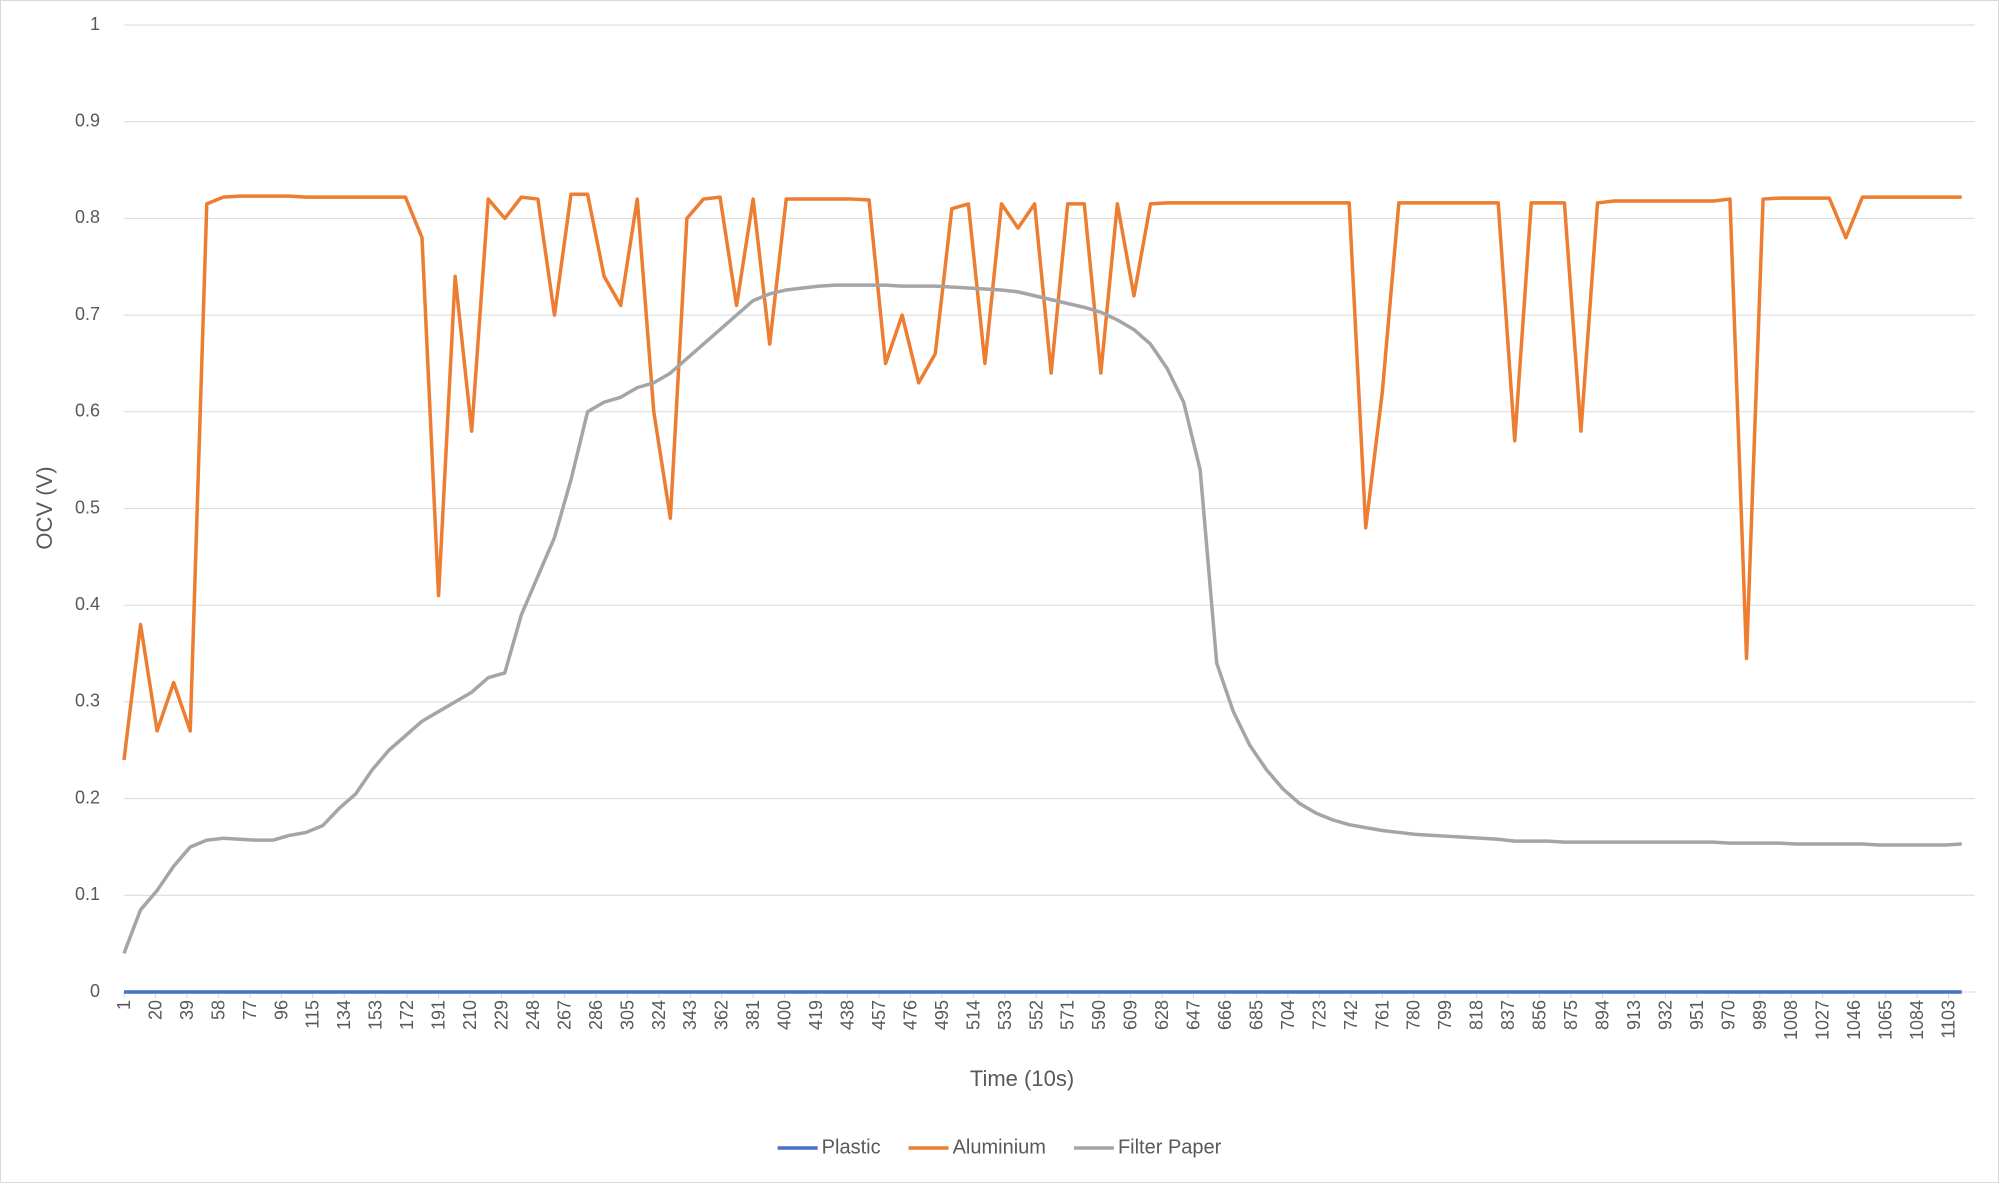 This screenshot has height=1183, width=1999. I want to click on x-tick-label: 970, so click(1728, 1015).